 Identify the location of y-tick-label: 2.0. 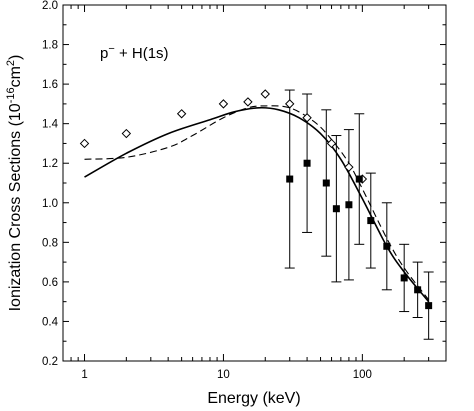
(50, 6).